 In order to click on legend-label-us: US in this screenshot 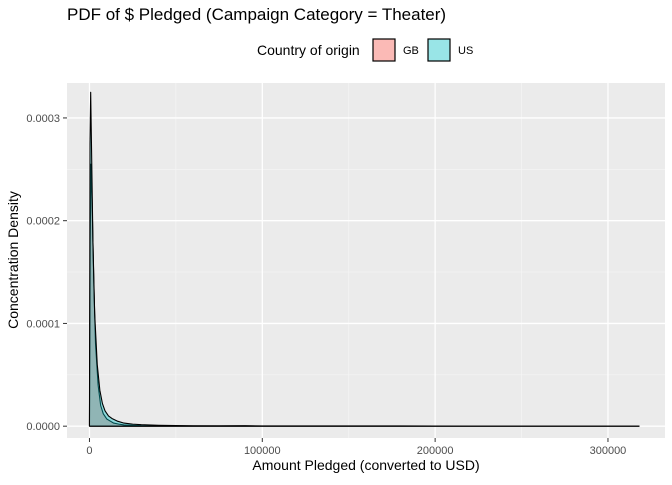, I will do `click(465, 51)`.